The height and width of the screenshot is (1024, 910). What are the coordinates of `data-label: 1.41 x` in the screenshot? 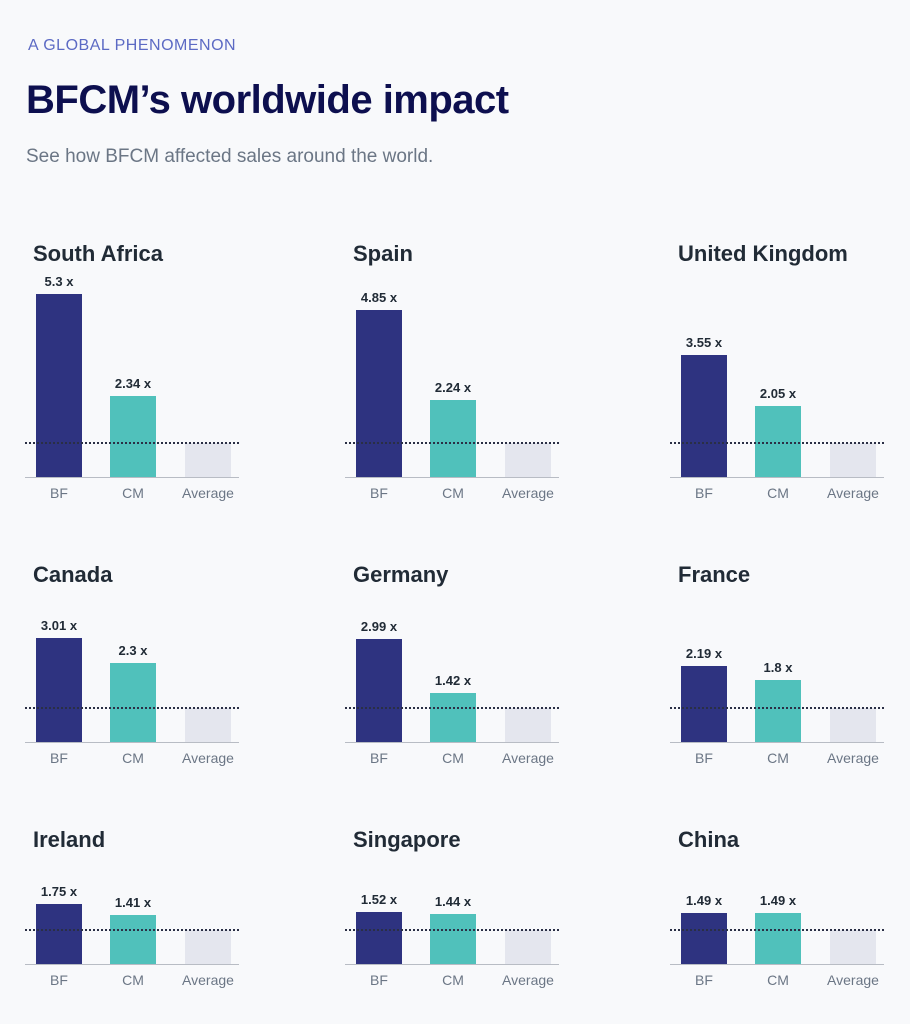 It's located at (133, 903).